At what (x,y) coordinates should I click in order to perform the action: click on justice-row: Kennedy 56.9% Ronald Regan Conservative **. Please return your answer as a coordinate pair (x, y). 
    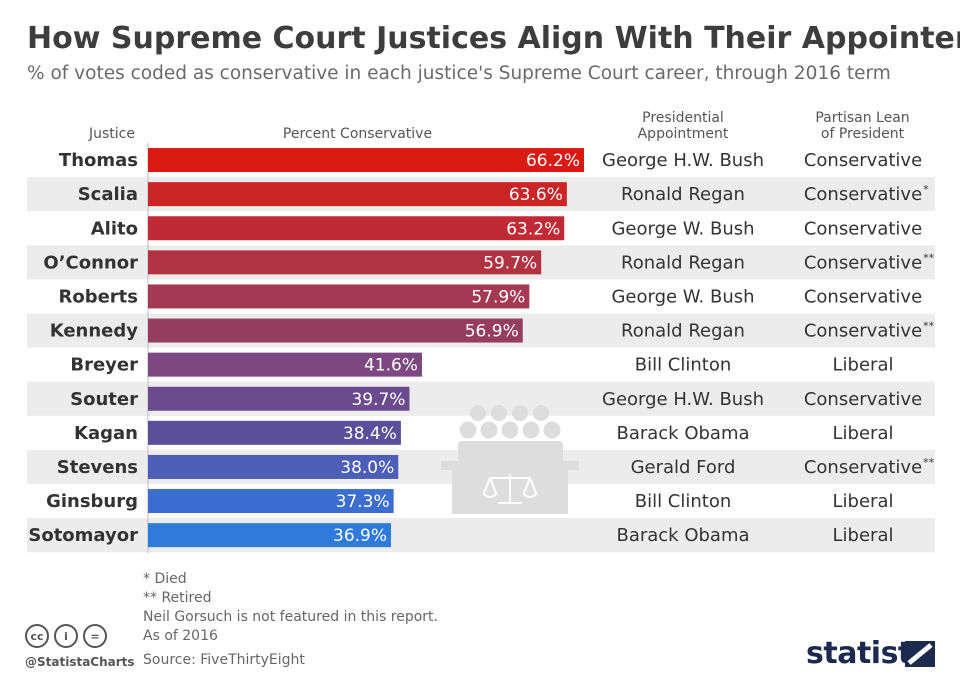
    Looking at the image, I should click on (492, 330).